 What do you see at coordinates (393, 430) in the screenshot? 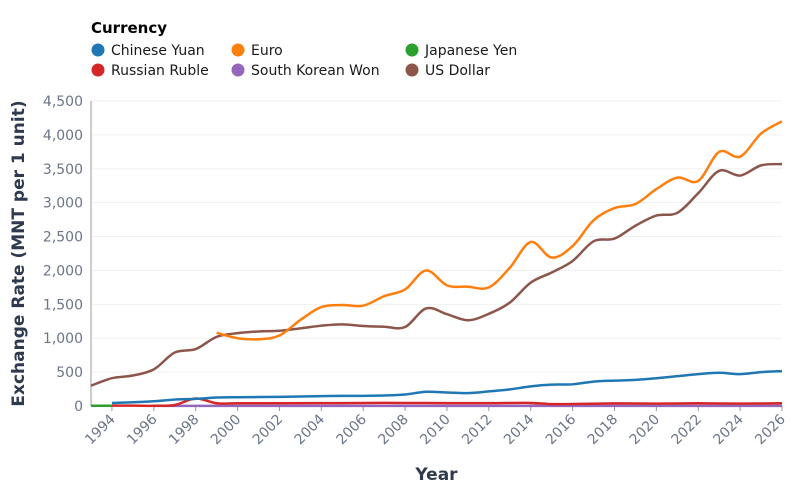
I see `x-tick-label: 2008` at bounding box center [393, 430].